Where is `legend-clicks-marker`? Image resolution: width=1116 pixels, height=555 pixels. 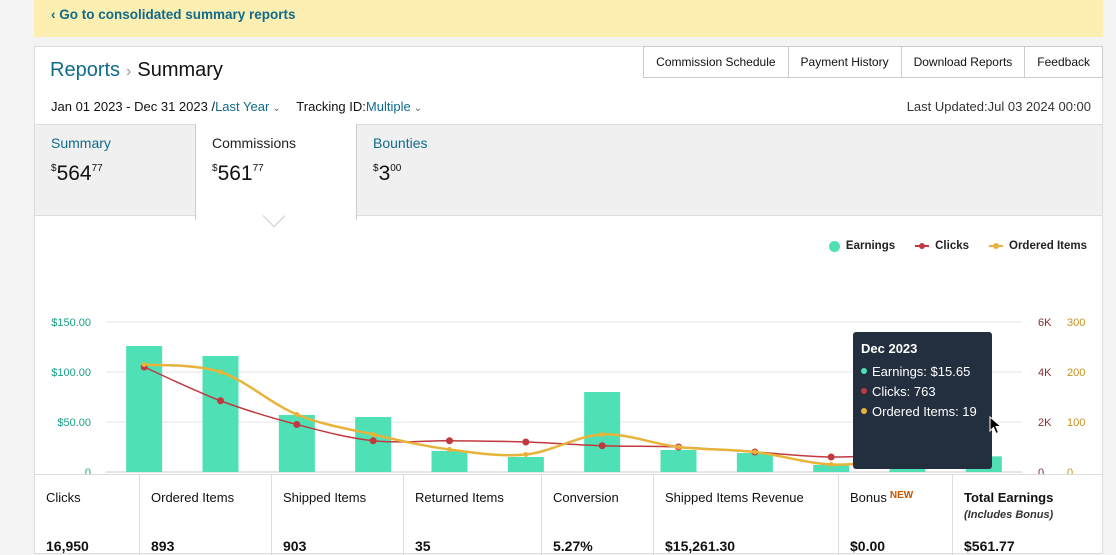
legend-clicks-marker is located at coordinates (922, 246).